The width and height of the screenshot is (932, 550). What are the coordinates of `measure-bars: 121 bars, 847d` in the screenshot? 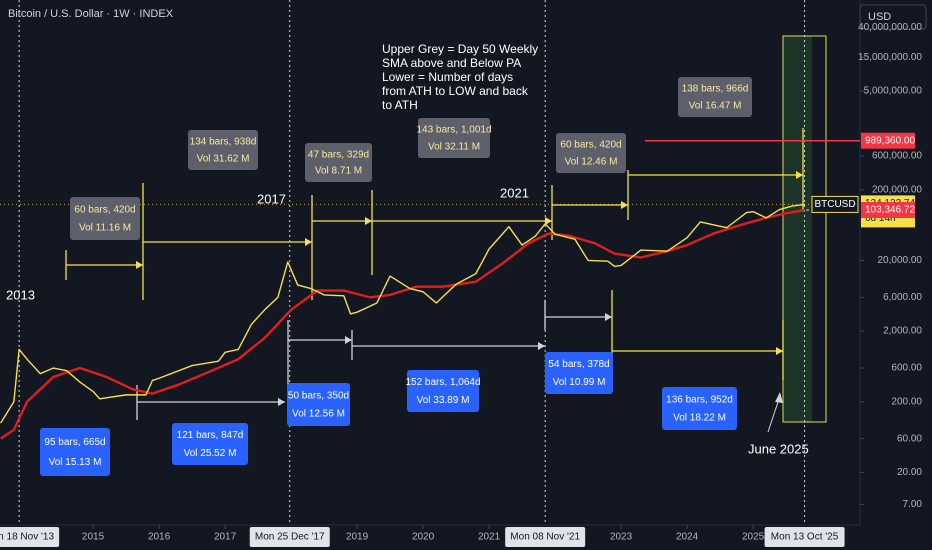 It's located at (210, 435).